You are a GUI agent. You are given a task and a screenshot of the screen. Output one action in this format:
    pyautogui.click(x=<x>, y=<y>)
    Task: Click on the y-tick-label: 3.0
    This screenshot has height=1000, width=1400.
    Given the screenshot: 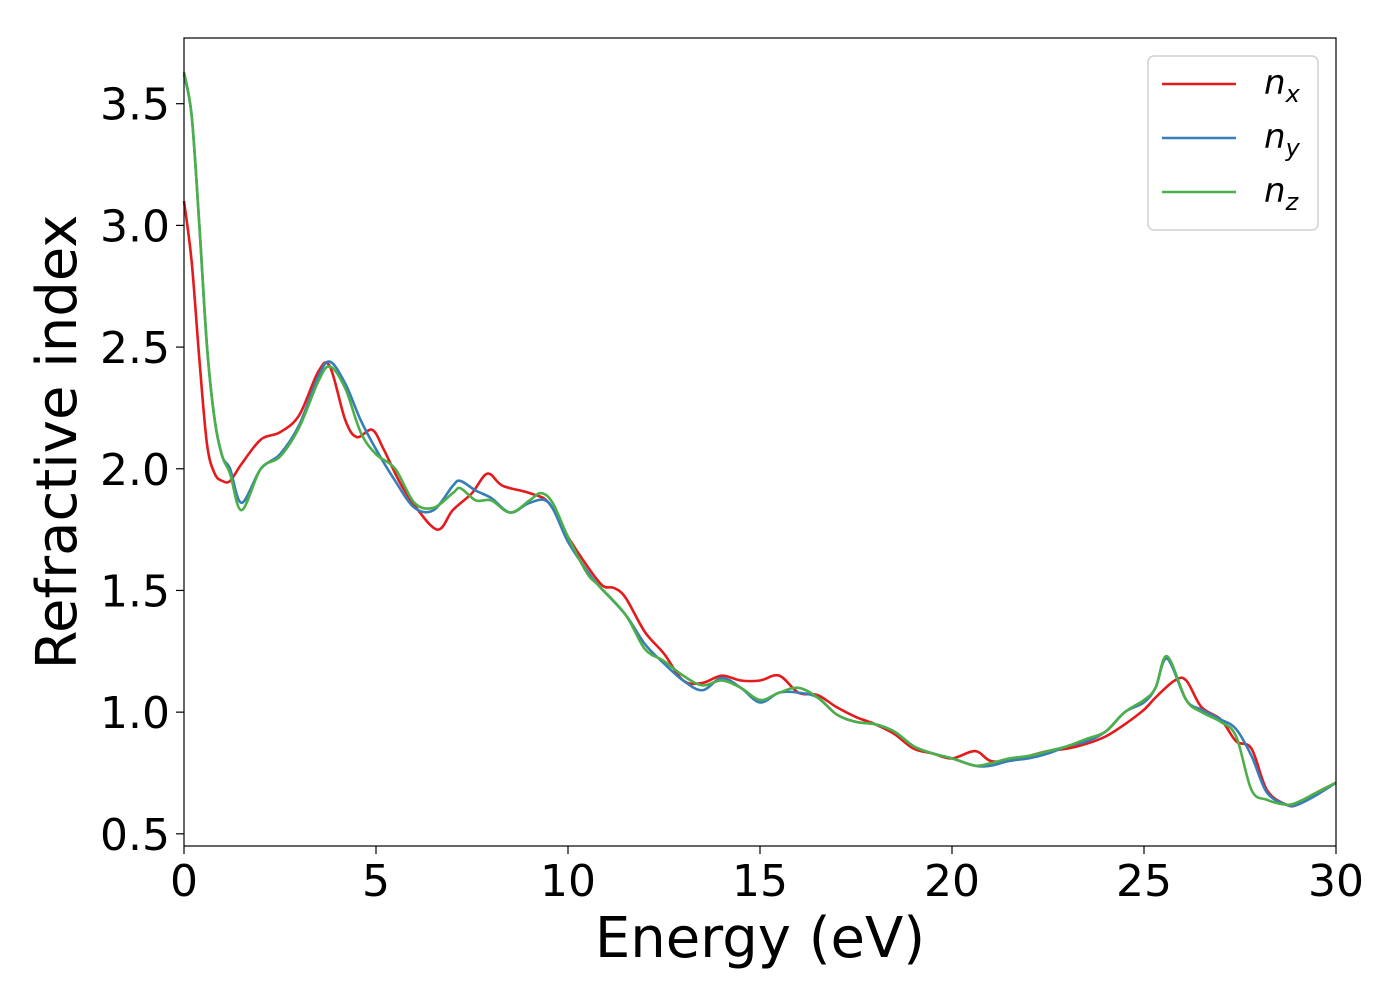 What is the action you would take?
    pyautogui.click(x=135, y=226)
    